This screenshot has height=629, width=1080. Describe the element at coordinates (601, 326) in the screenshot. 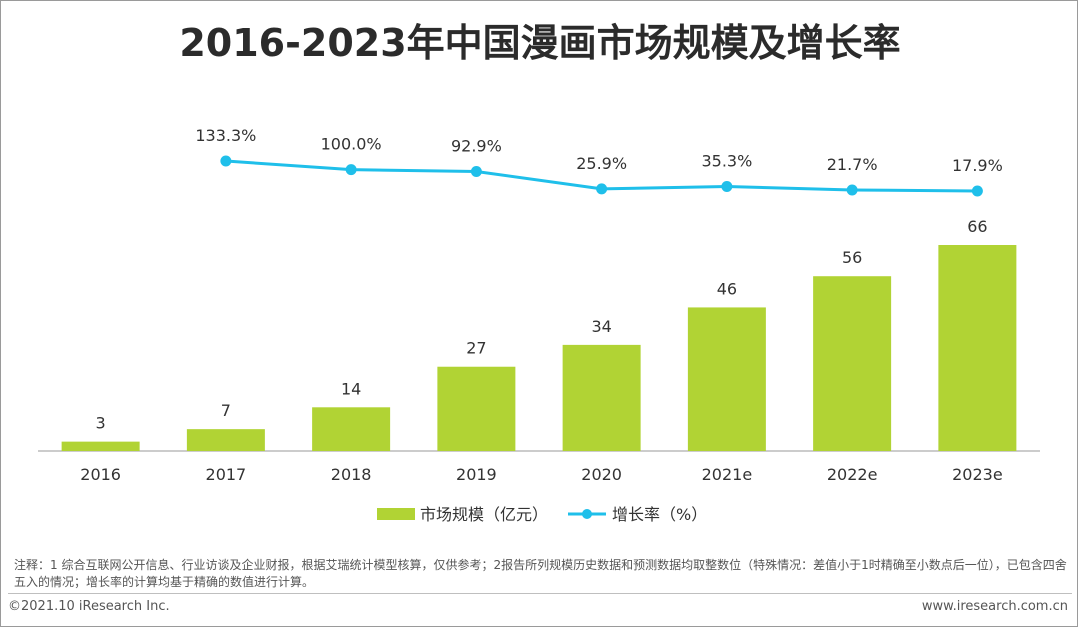

I see `bar-value-label-2020: 34` at that location.